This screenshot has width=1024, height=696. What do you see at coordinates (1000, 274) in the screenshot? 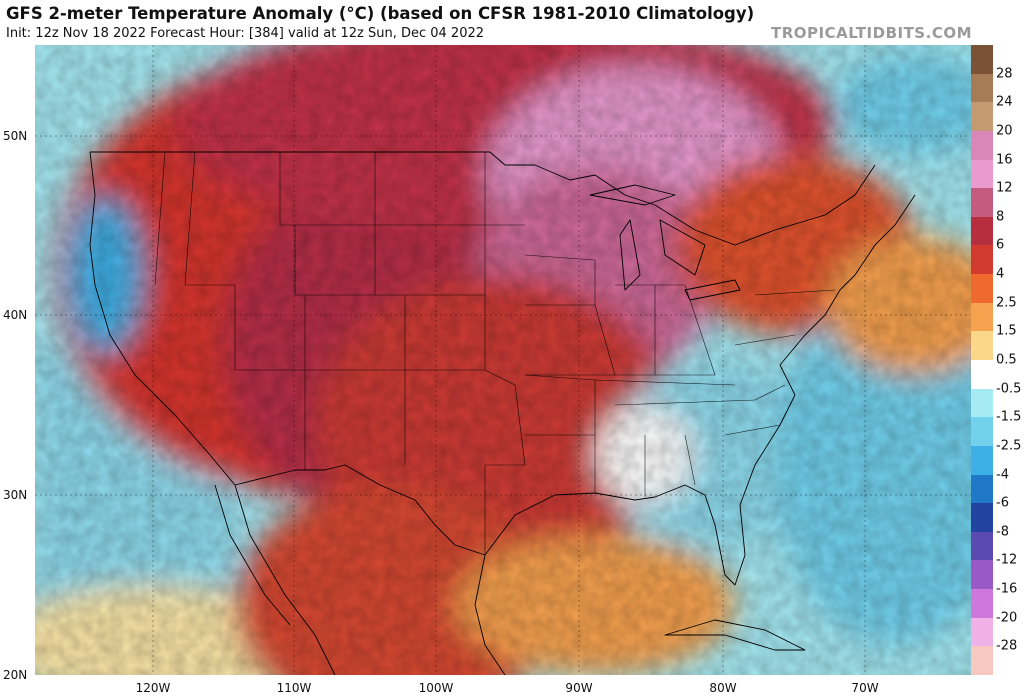
I see `colorbar-tick-label: 4` at bounding box center [1000, 274].